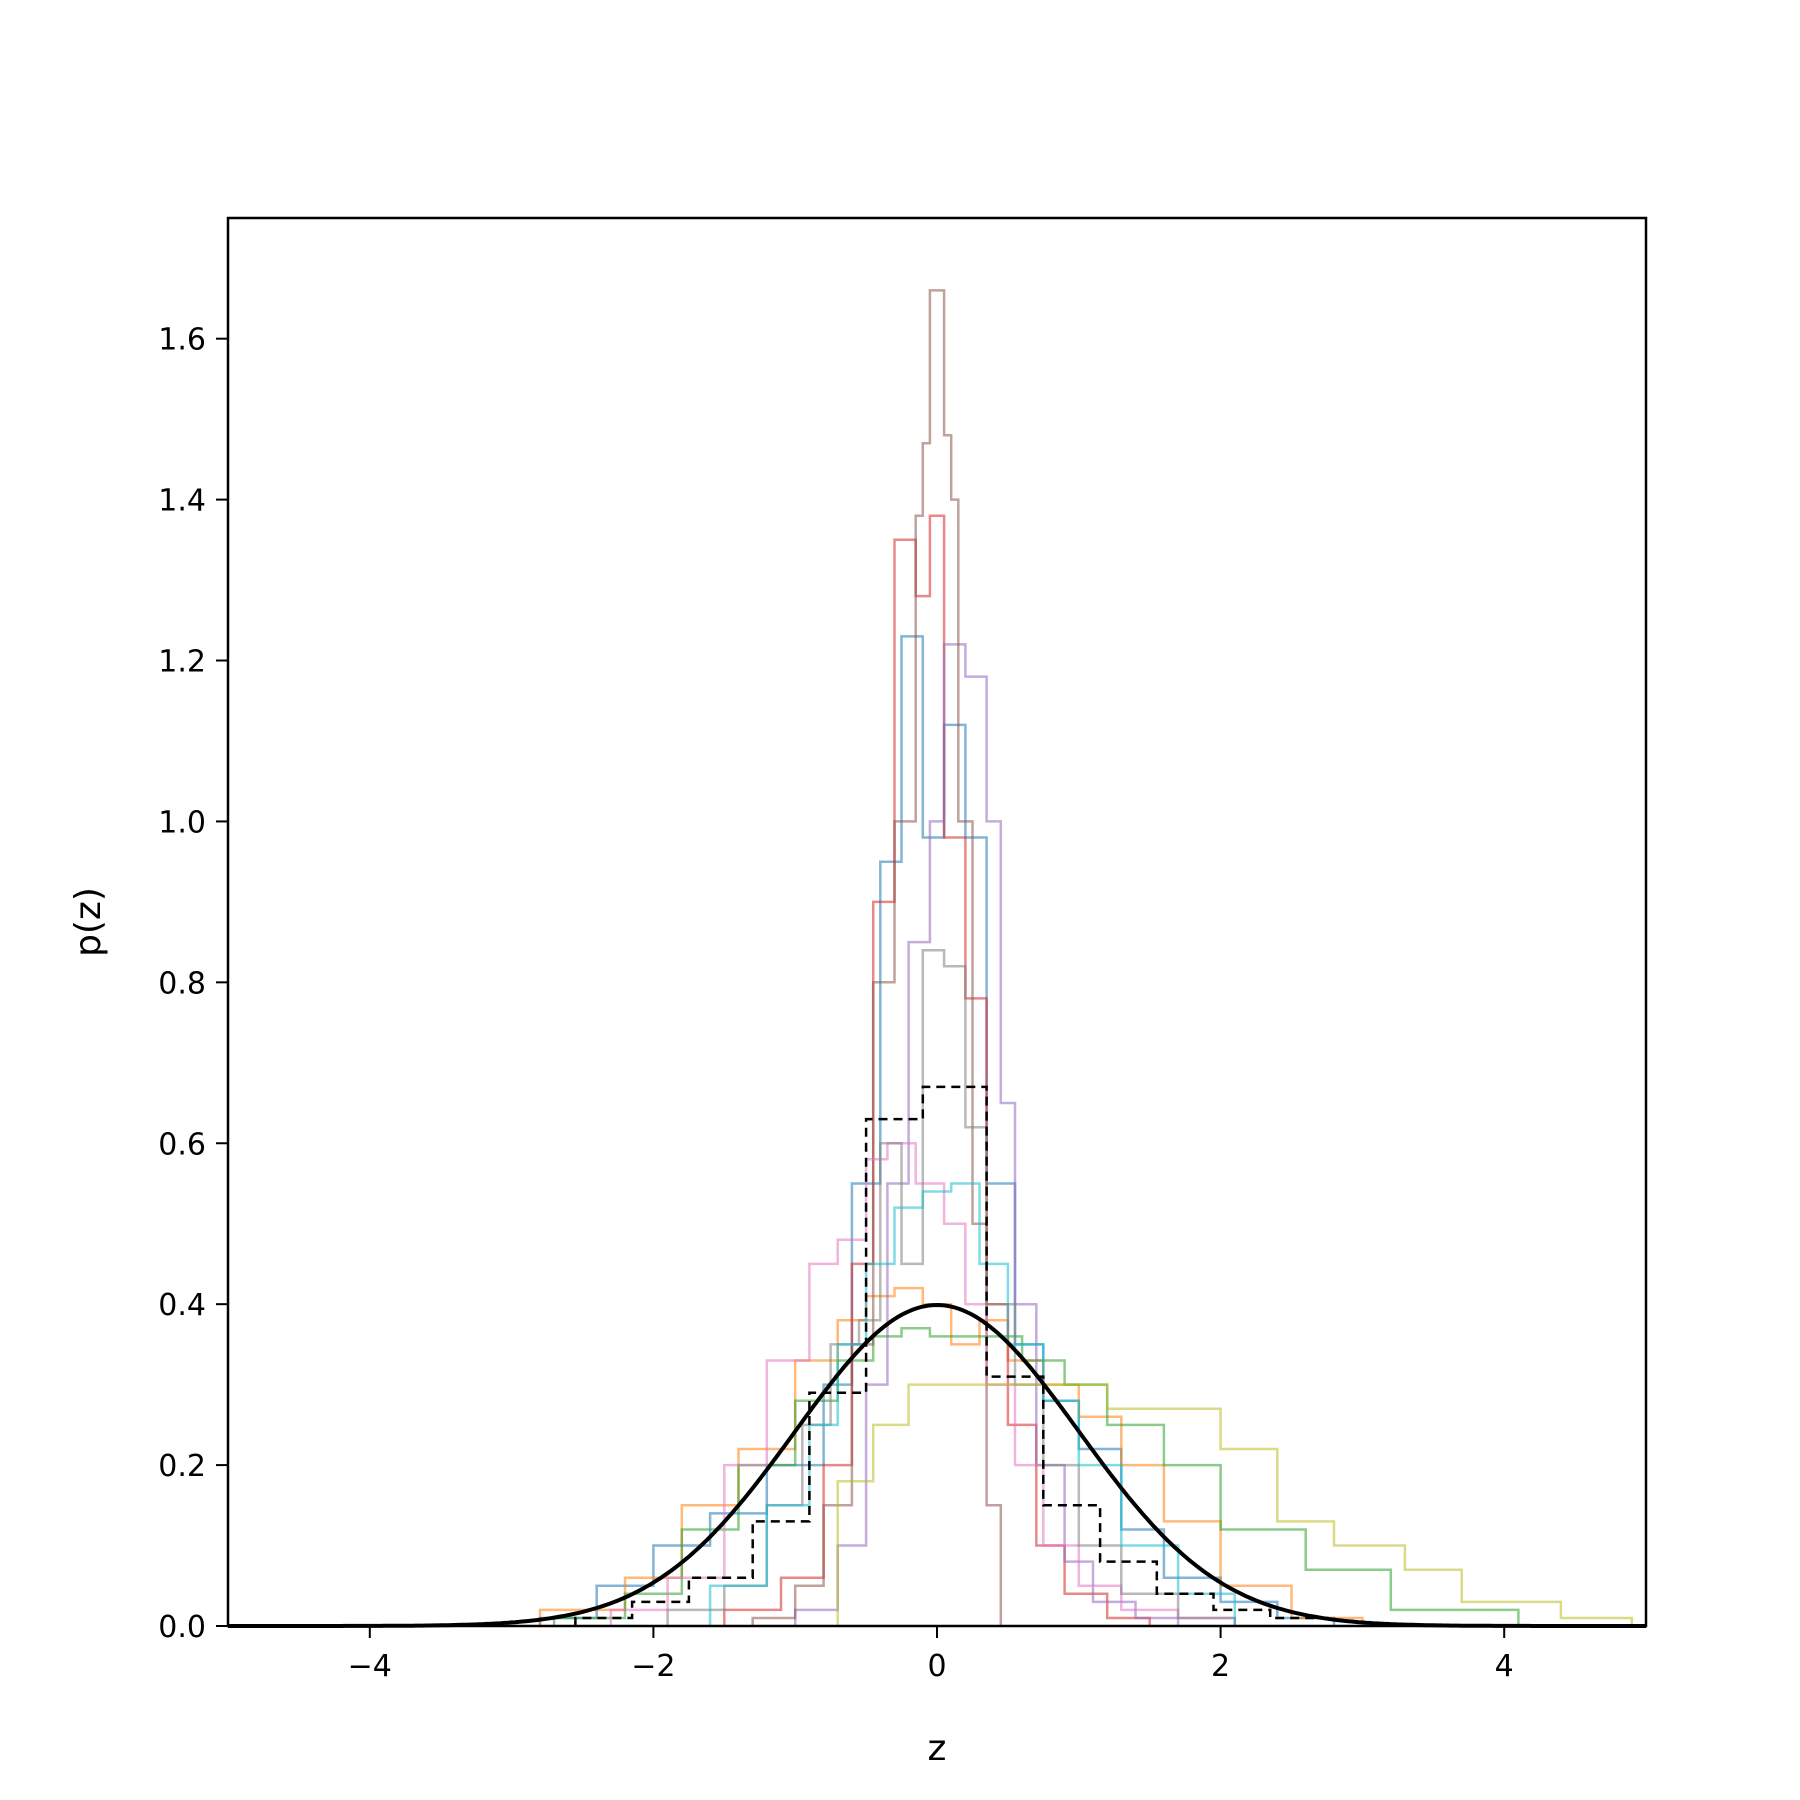 Image resolution: width=1800 pixels, height=1800 pixels. What do you see at coordinates (370, 1666) in the screenshot?
I see `x-tick-label: −4` at bounding box center [370, 1666].